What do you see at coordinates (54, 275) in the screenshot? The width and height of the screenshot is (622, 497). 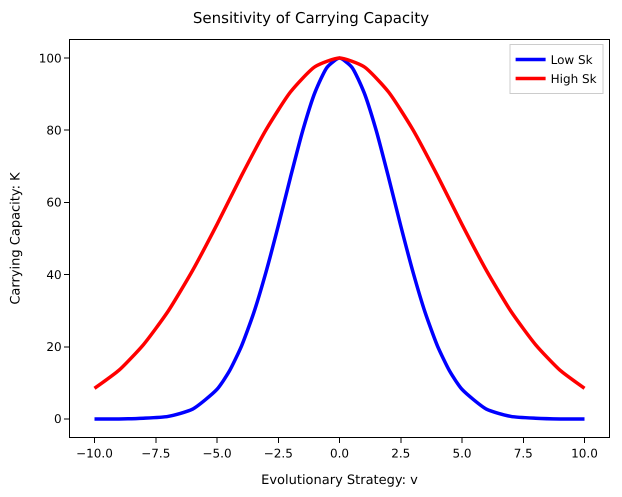 I see `y-tick-label: 40` at bounding box center [54, 275].